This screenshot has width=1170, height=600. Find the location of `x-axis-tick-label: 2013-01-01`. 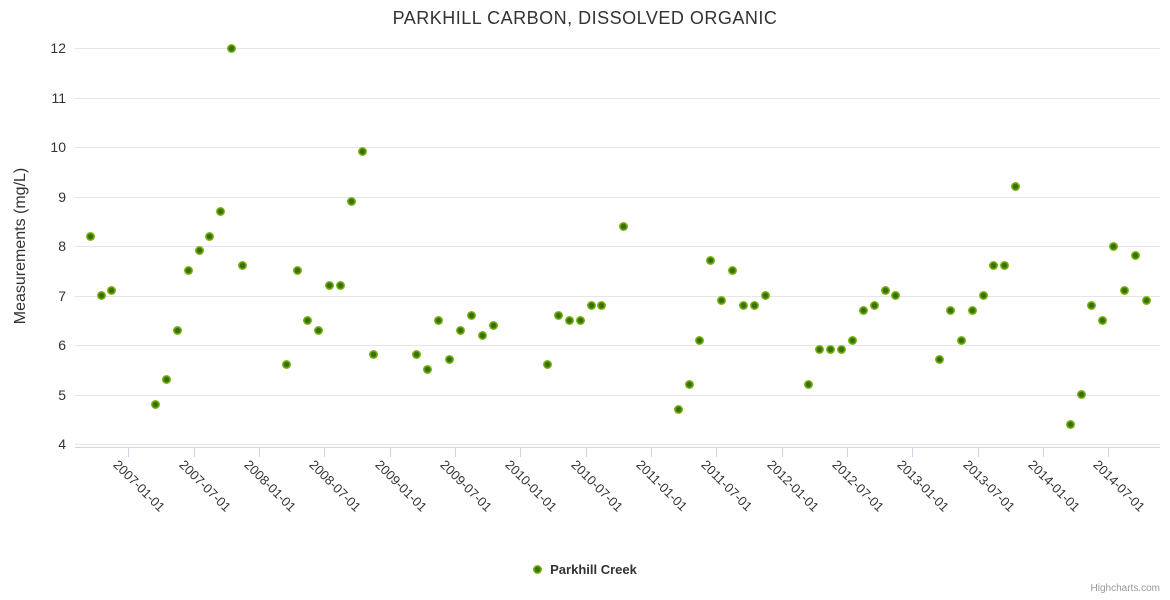

x-axis-tick-label: 2013-01-01 is located at coordinates (923, 486).